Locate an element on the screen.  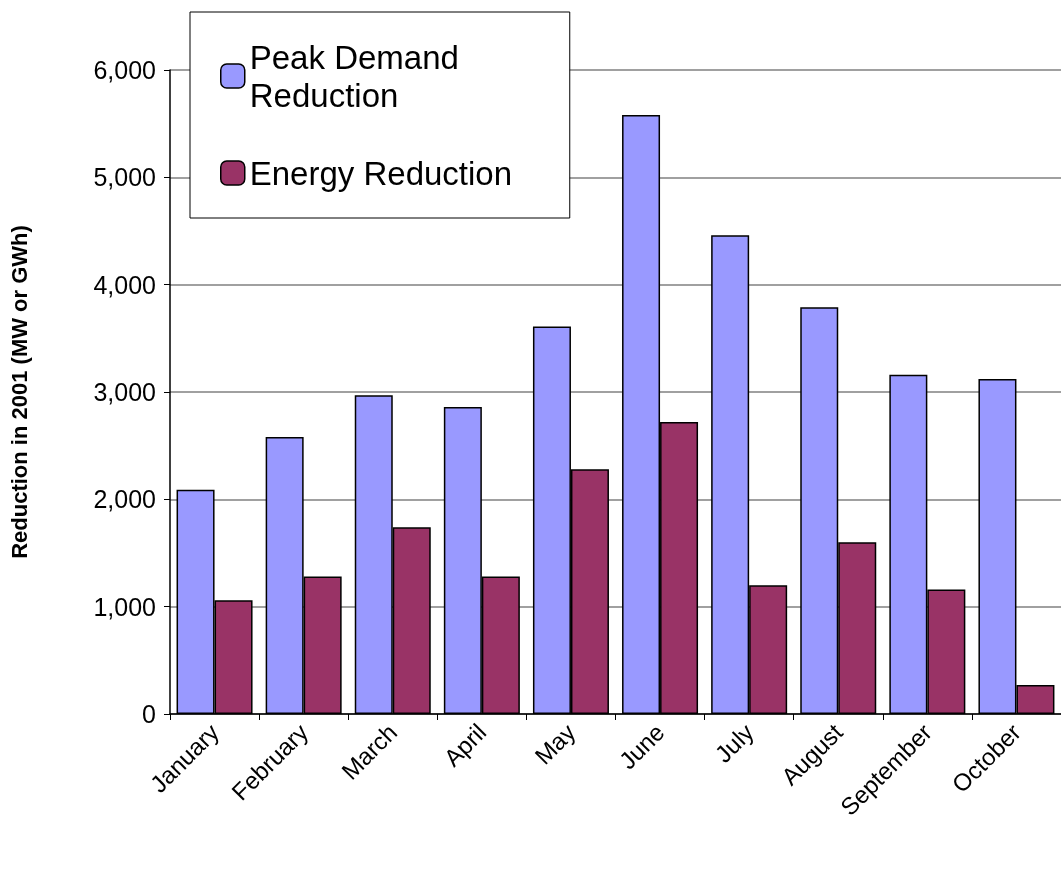
y-tick-label: 6,000 is located at coordinates (124, 70).